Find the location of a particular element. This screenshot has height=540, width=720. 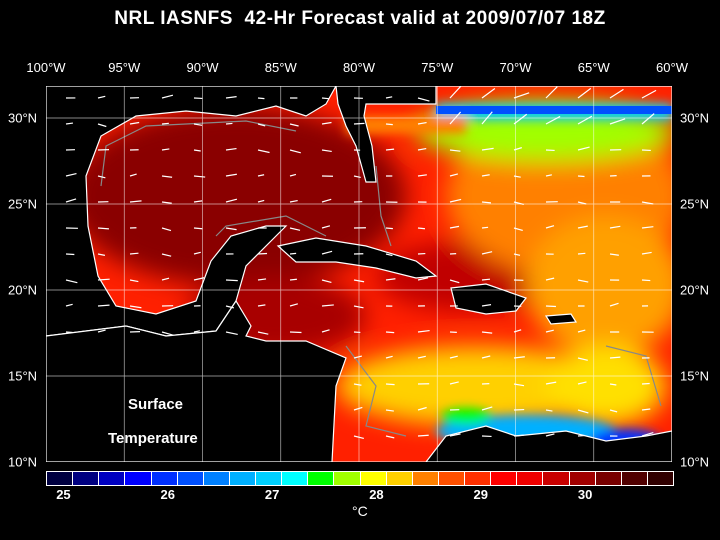

lat-label: 10°N is located at coordinates (695, 462).